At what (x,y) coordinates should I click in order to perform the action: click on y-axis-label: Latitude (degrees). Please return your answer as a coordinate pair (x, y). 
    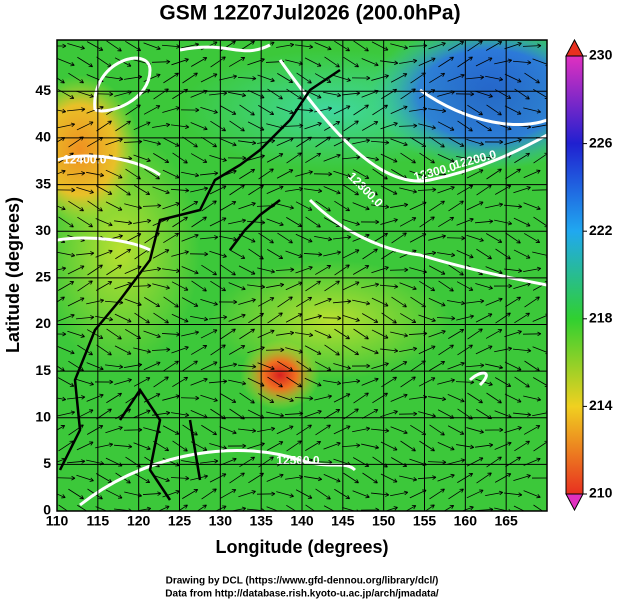
    Looking at the image, I should click on (13, 275).